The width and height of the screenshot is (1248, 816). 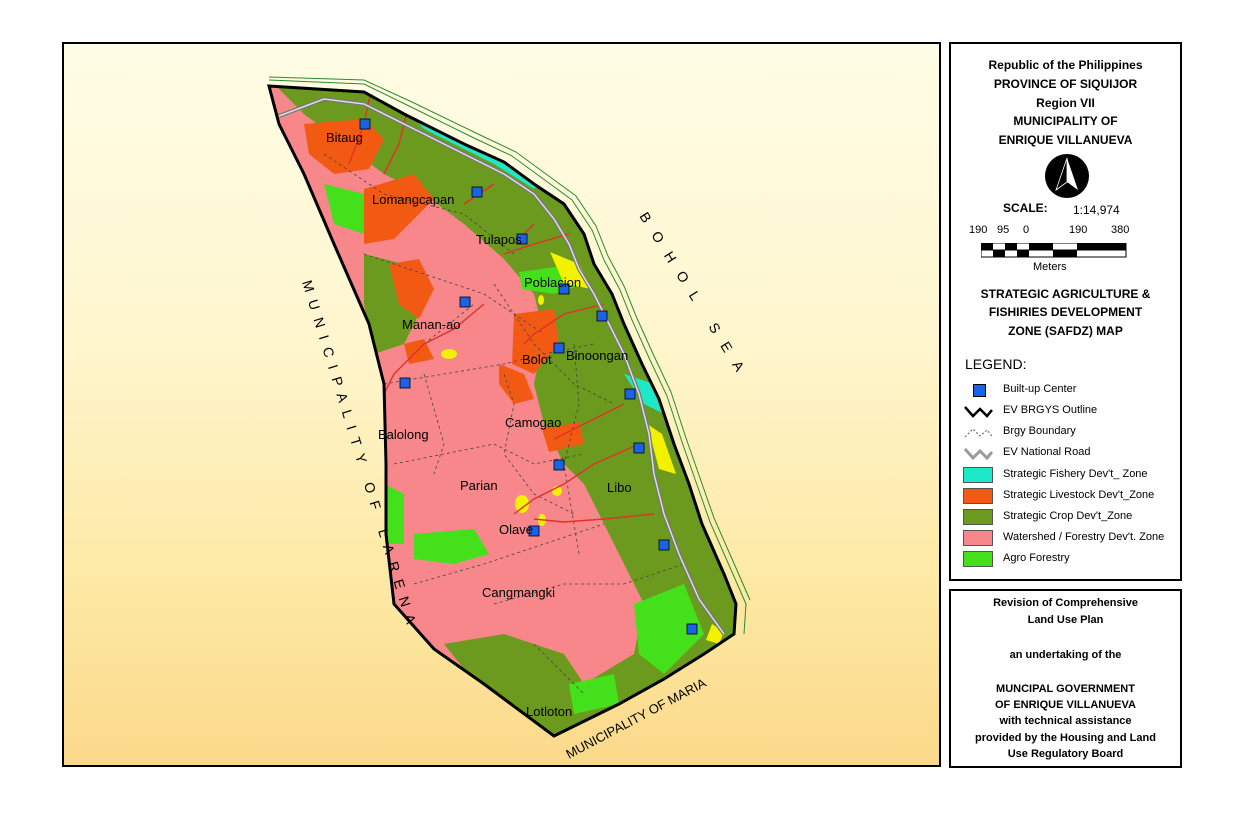 I want to click on credit-line: Revision of Comprehensive, so click(x=1065, y=603).